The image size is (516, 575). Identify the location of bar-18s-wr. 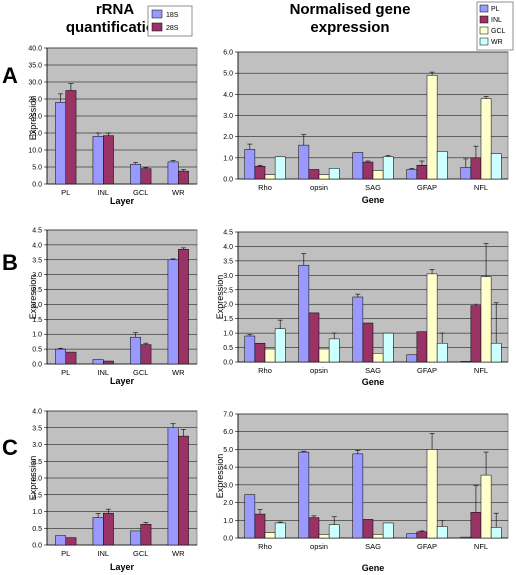
(173, 312).